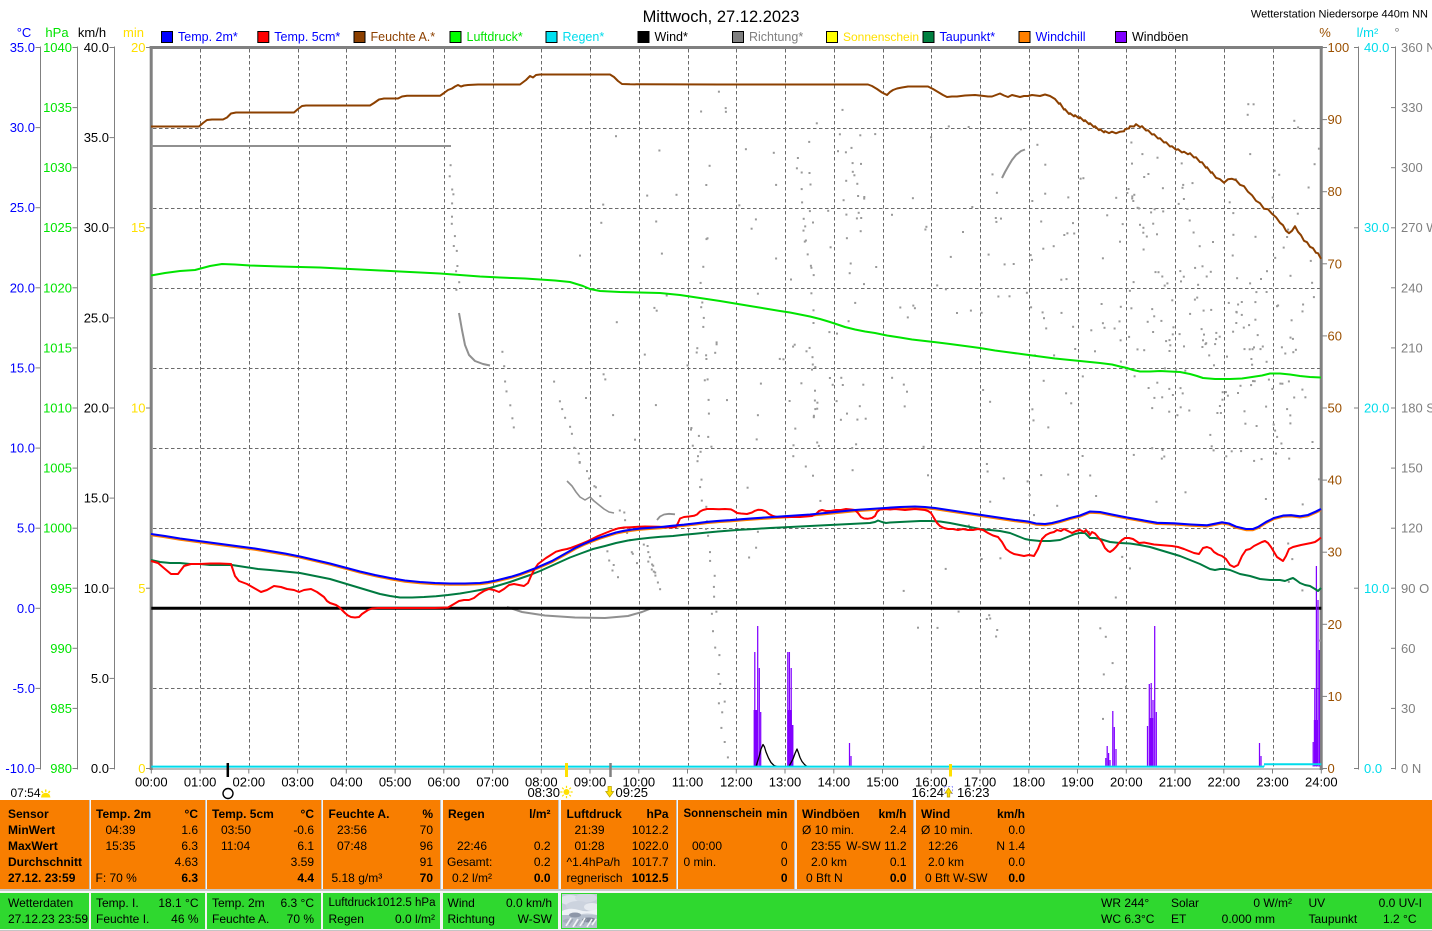 Image resolution: width=1432 pixels, height=931 pixels. What do you see at coordinates (57, 468) in the screenshot?
I see `svg-text: 1005` at bounding box center [57, 468].